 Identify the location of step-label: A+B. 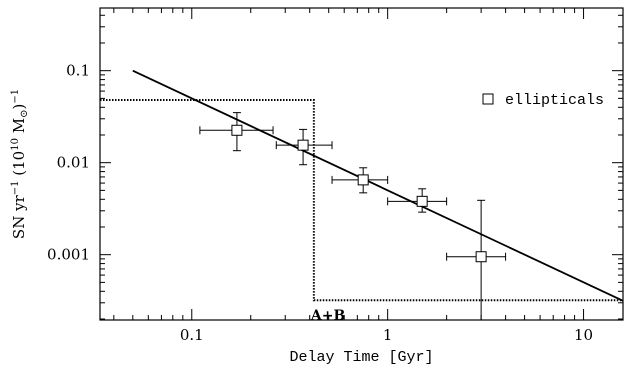
(328, 316).